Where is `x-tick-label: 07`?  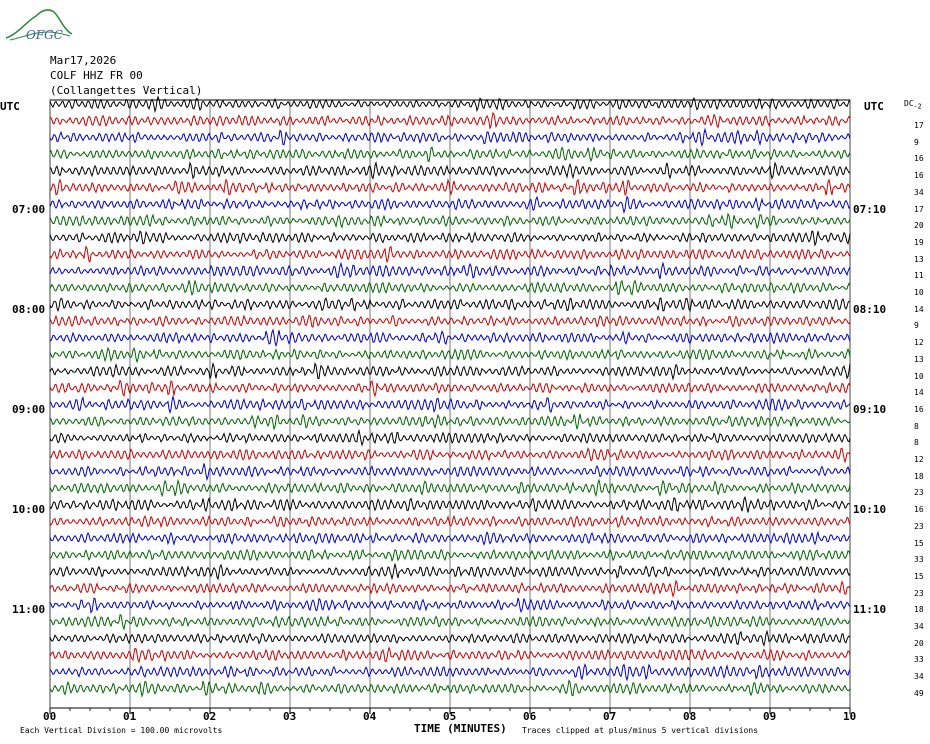
x-tick-label: 07 is located at coordinates (610, 716).